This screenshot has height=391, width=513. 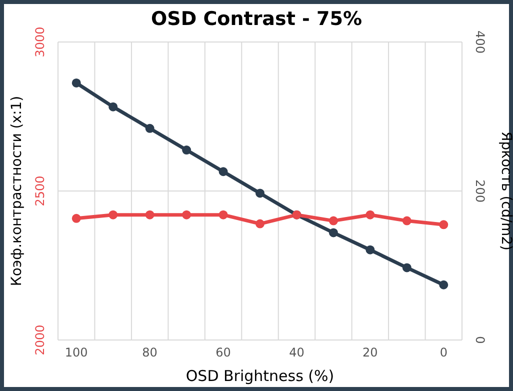 What do you see at coordinates (223, 353) in the screenshot?
I see `x-tick-label: 60` at bounding box center [223, 353].